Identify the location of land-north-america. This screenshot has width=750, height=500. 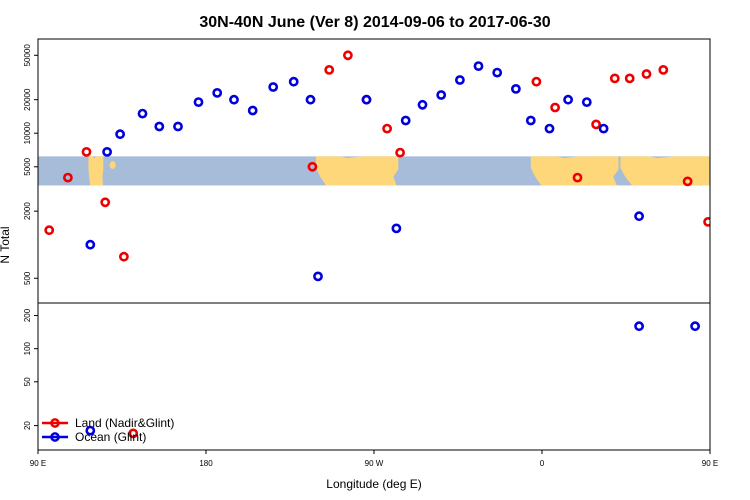
(357, 171).